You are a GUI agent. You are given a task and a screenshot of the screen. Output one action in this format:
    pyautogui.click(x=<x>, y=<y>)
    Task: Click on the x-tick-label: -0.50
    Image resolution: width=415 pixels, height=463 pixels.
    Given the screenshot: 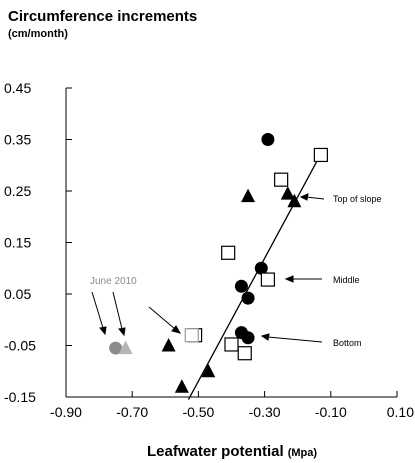 What is the action you would take?
    pyautogui.click(x=198, y=412)
    